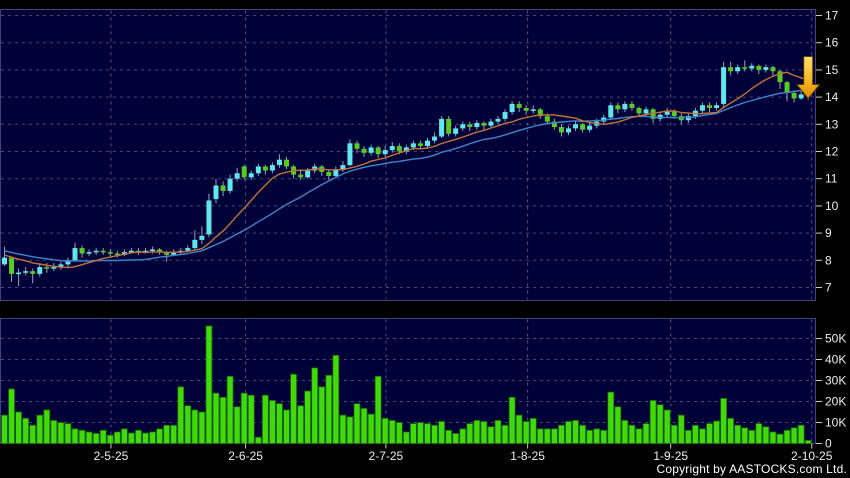 The height and width of the screenshot is (478, 850). I want to click on price-axis-label: 14, so click(832, 97).